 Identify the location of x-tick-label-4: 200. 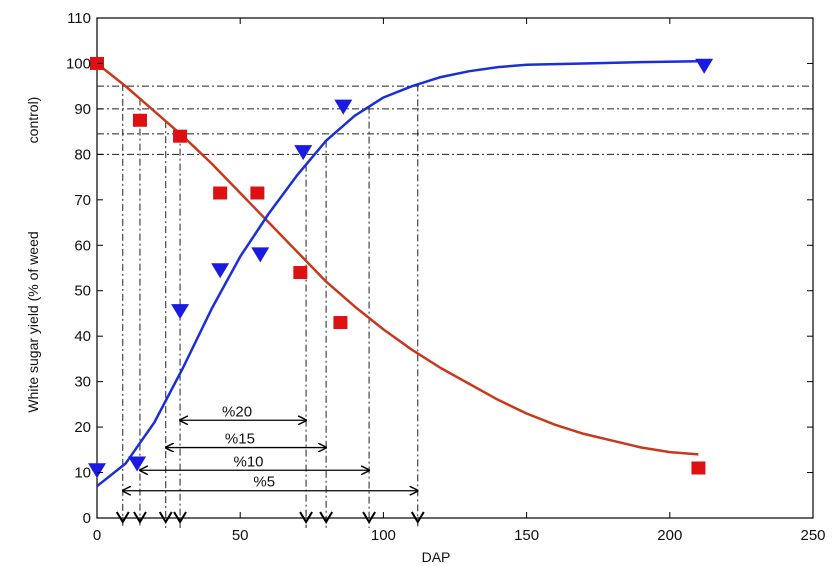
(669, 535).